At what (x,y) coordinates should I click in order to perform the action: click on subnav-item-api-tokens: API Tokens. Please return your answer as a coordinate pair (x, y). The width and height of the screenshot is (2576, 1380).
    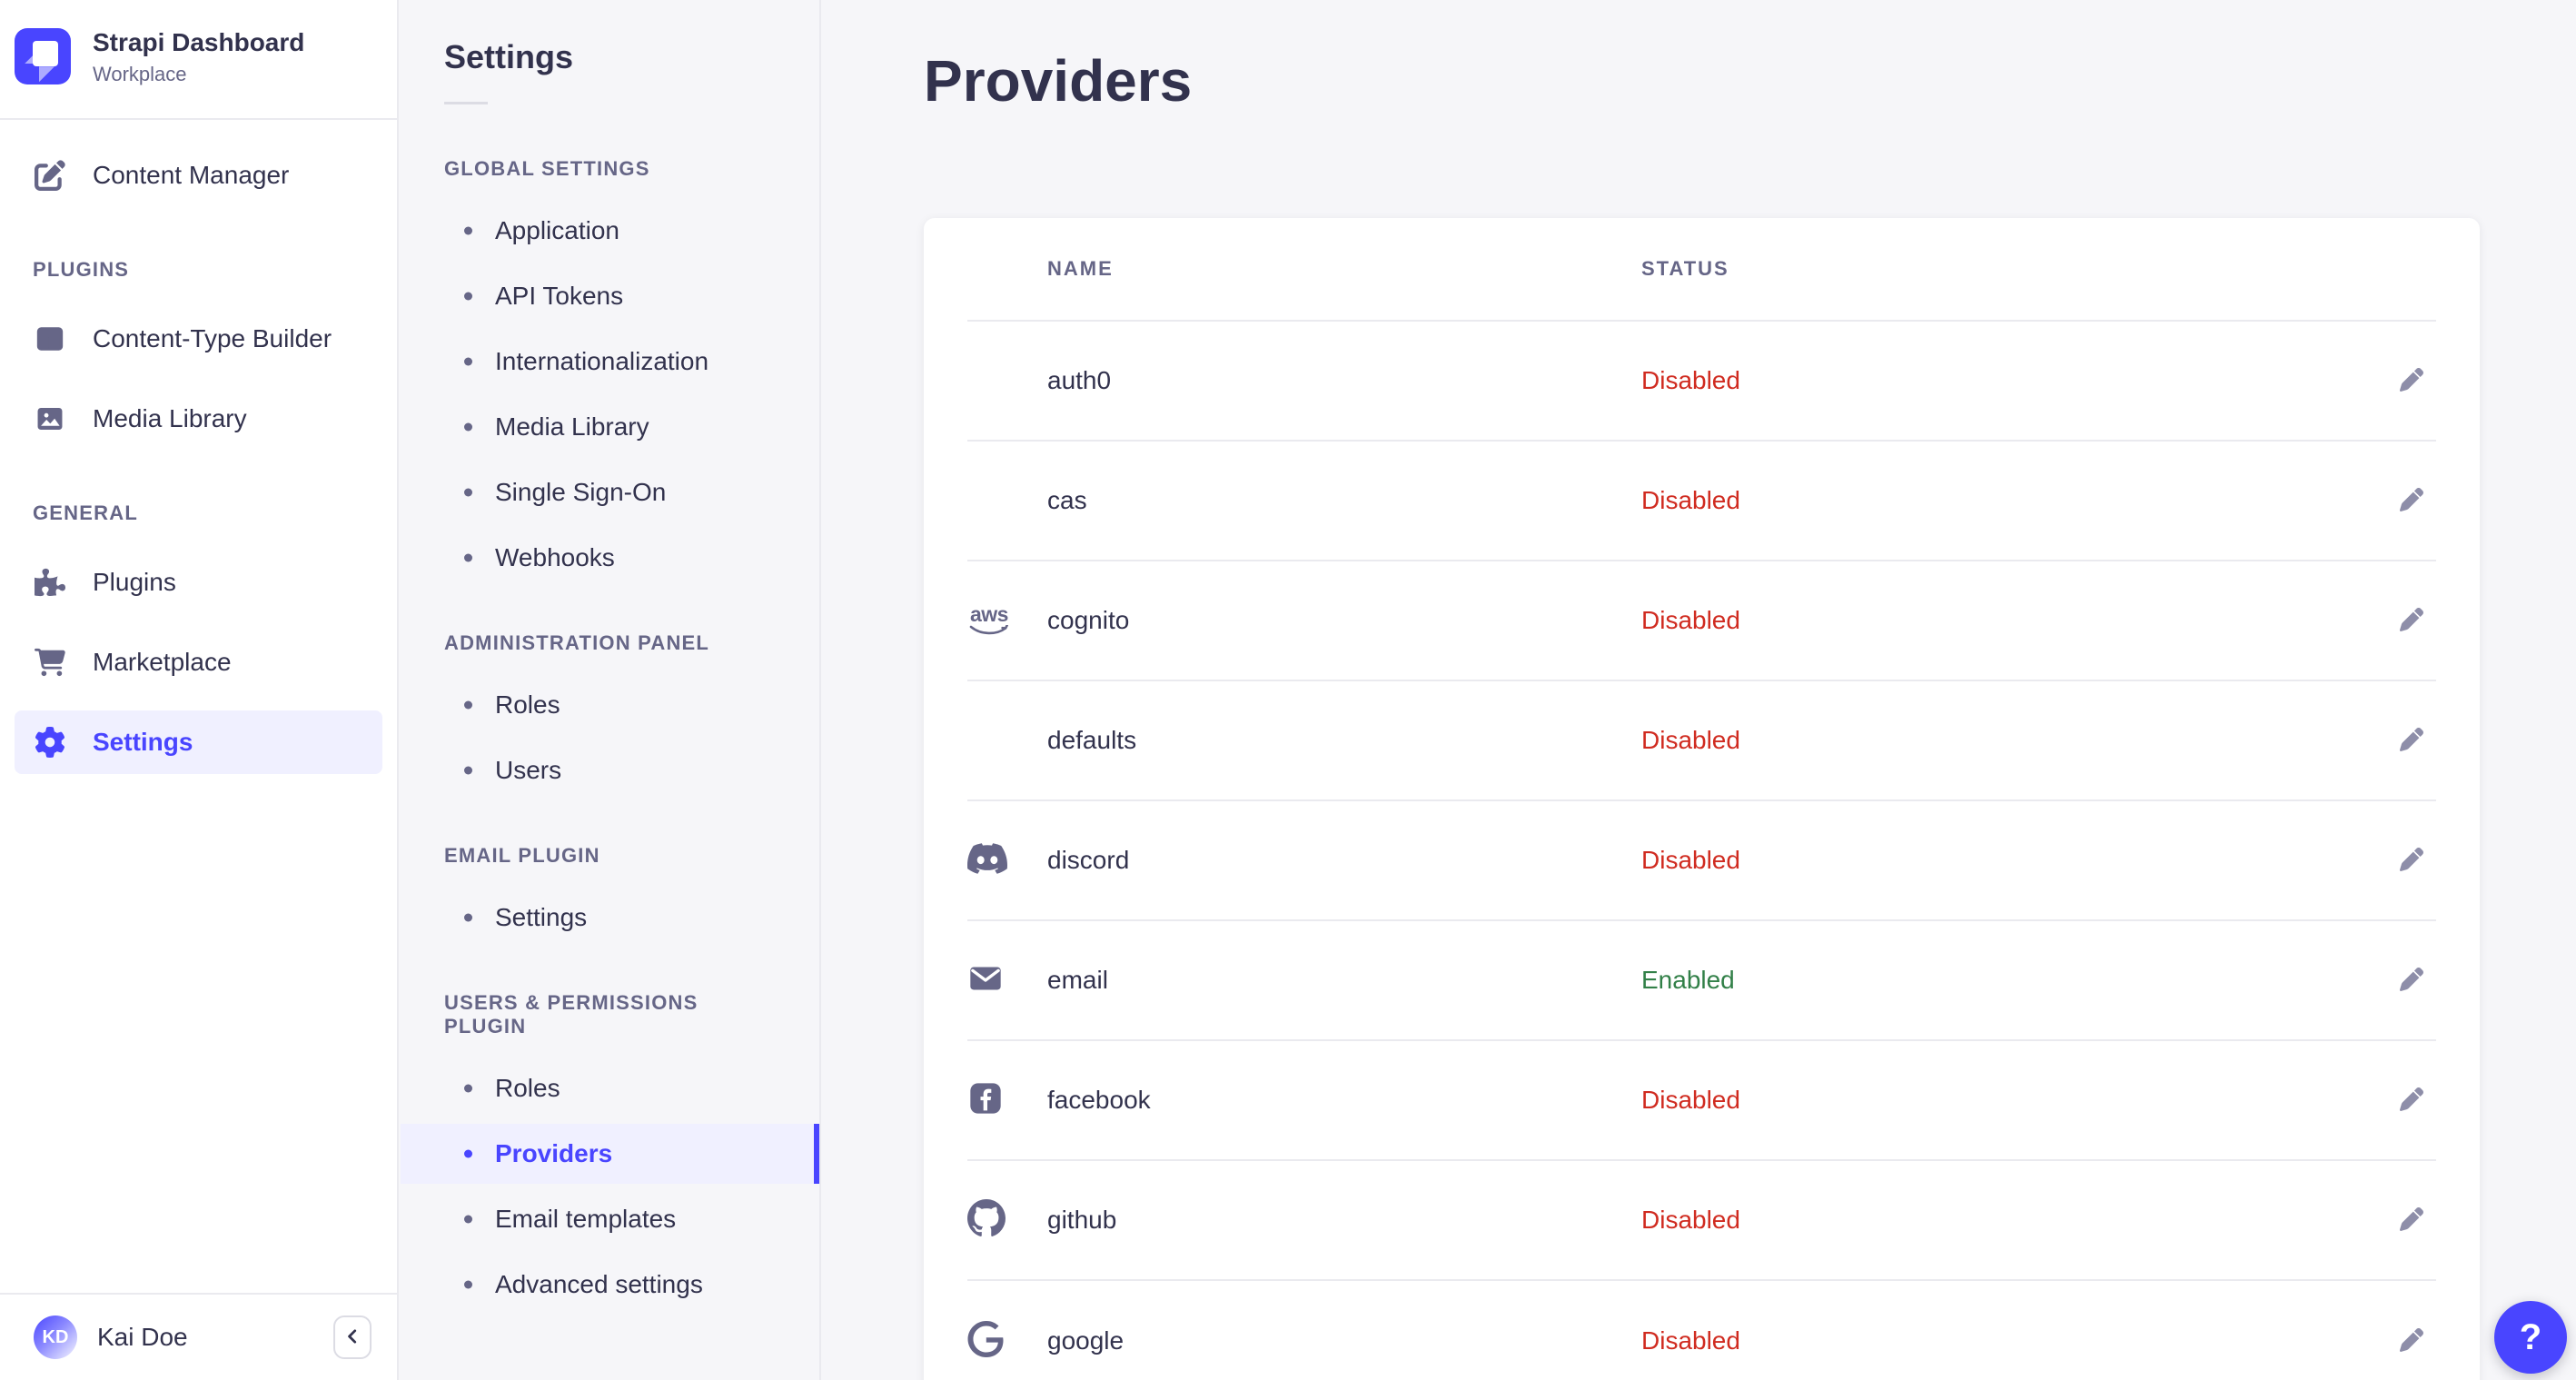
    Looking at the image, I should click on (610, 296).